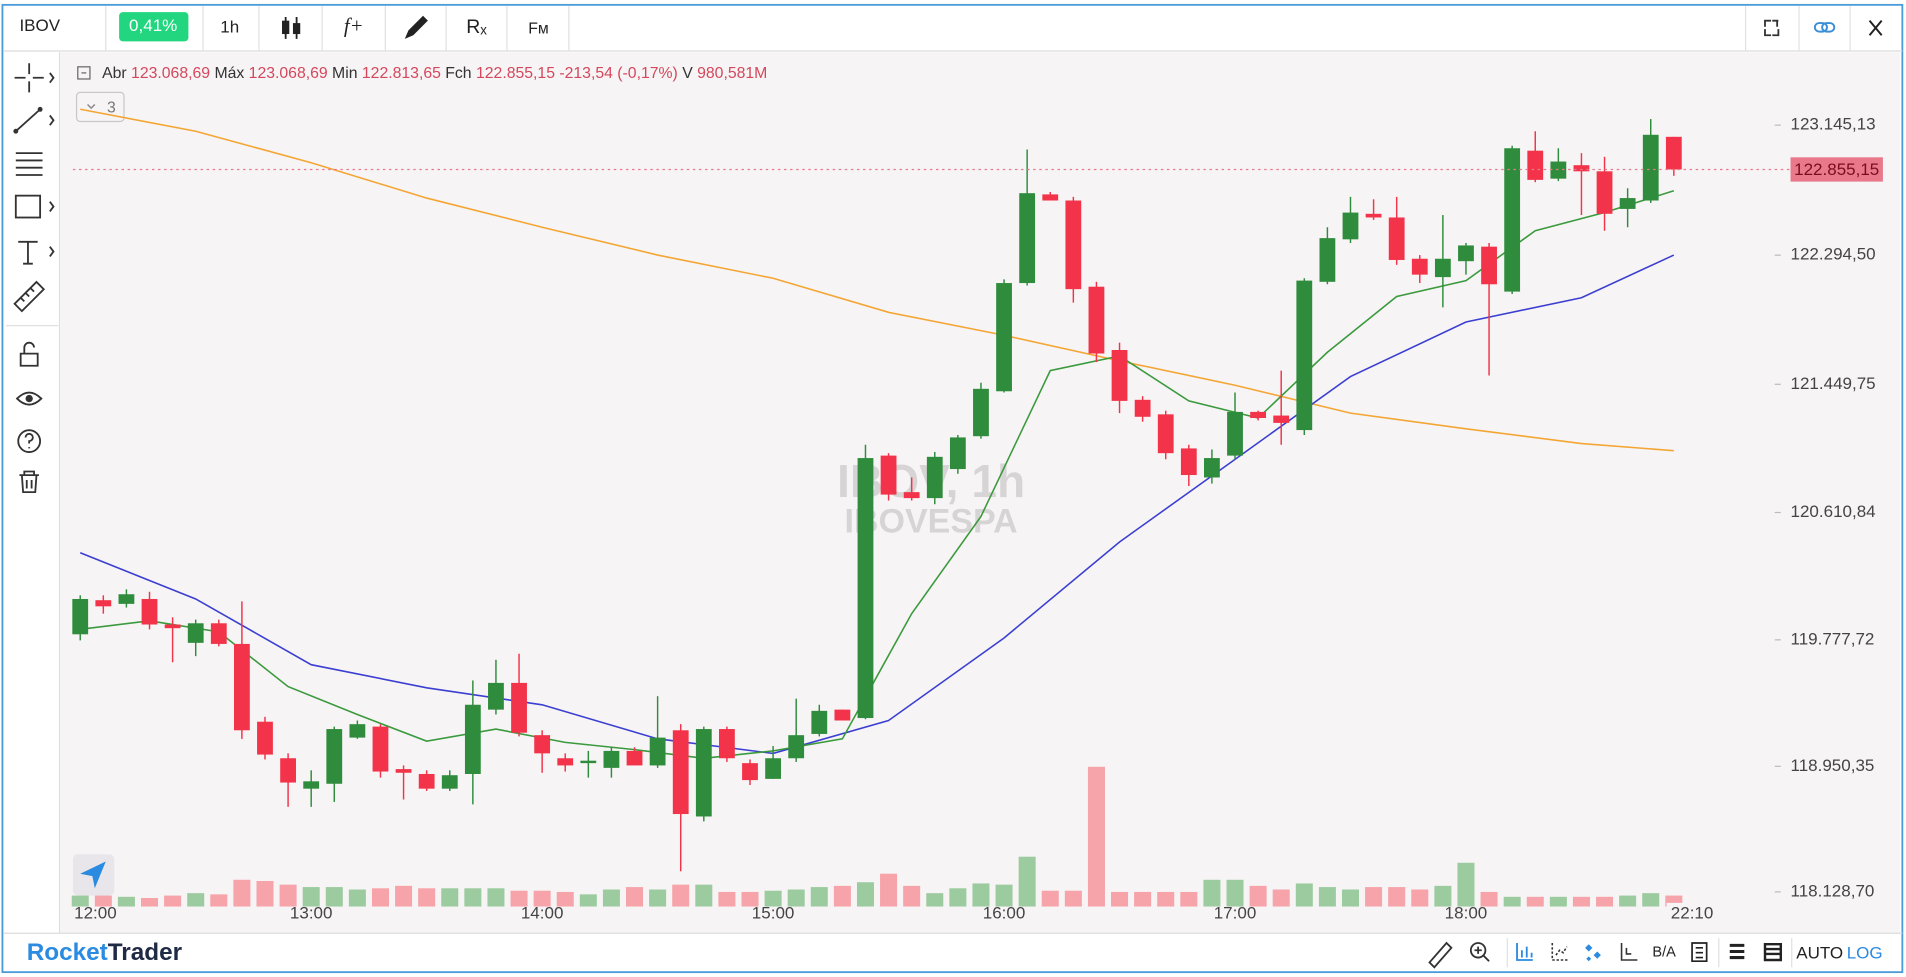 This screenshot has width=1906, height=977. Describe the element at coordinates (1833, 638) in the screenshot. I see `y-tick-label: 119.777,72` at that location.